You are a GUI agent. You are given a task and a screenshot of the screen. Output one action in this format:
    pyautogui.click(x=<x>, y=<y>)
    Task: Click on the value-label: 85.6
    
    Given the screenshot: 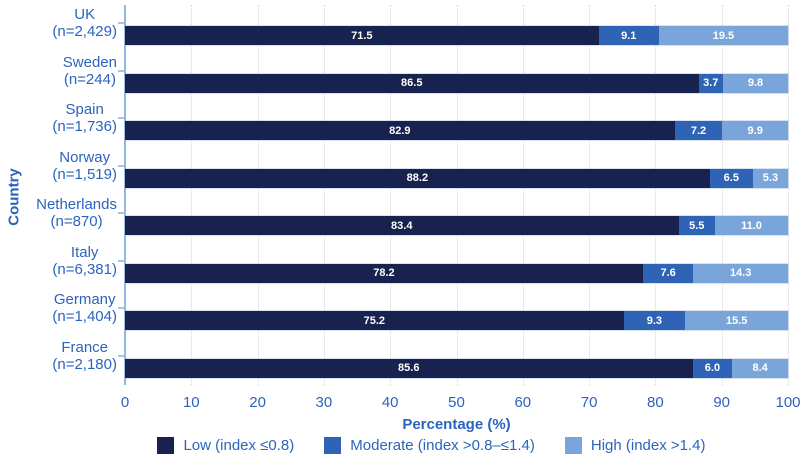 What is the action you would take?
    pyautogui.click(x=409, y=368)
    